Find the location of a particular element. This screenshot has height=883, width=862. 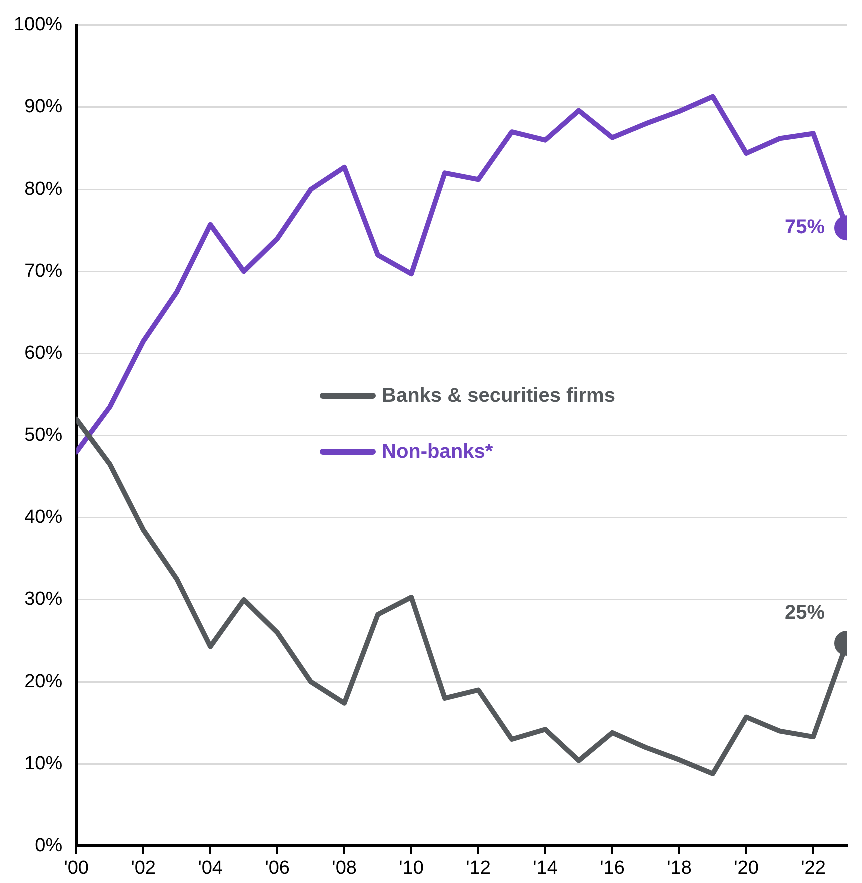

x-tick-label: '10 is located at coordinates (411, 868).